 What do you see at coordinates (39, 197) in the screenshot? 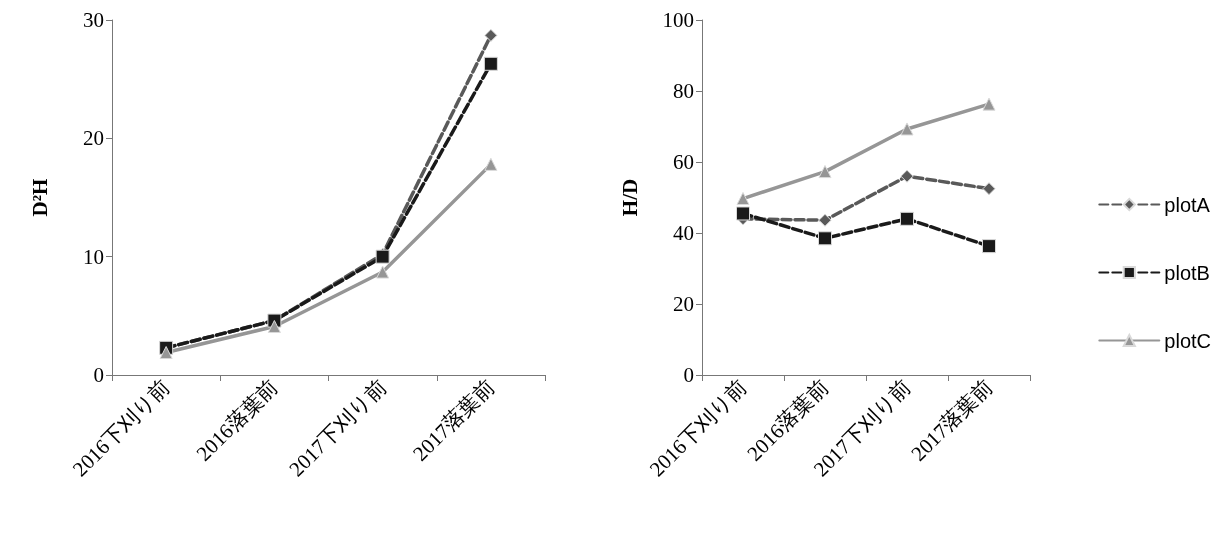
I see `y-axis-title: D²H` at bounding box center [39, 197].